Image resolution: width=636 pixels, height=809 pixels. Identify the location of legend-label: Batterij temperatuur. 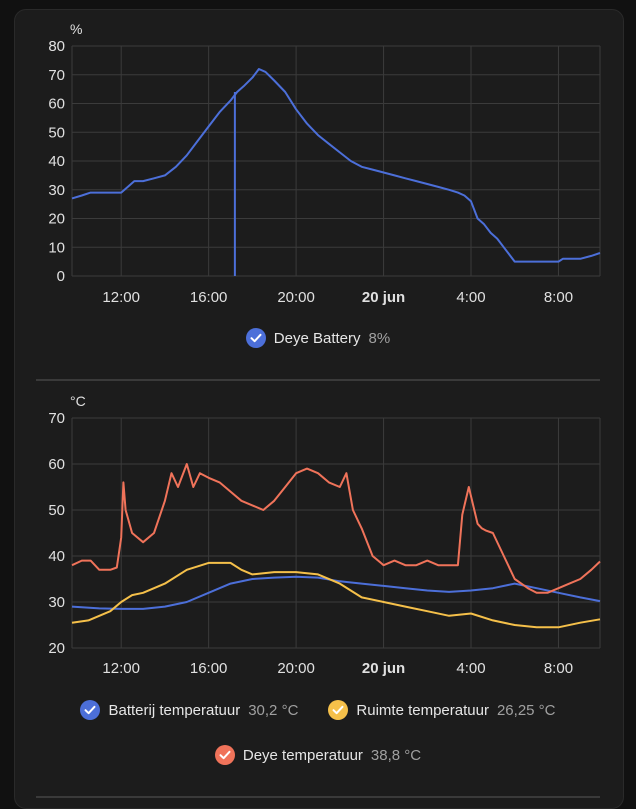
(174, 710).